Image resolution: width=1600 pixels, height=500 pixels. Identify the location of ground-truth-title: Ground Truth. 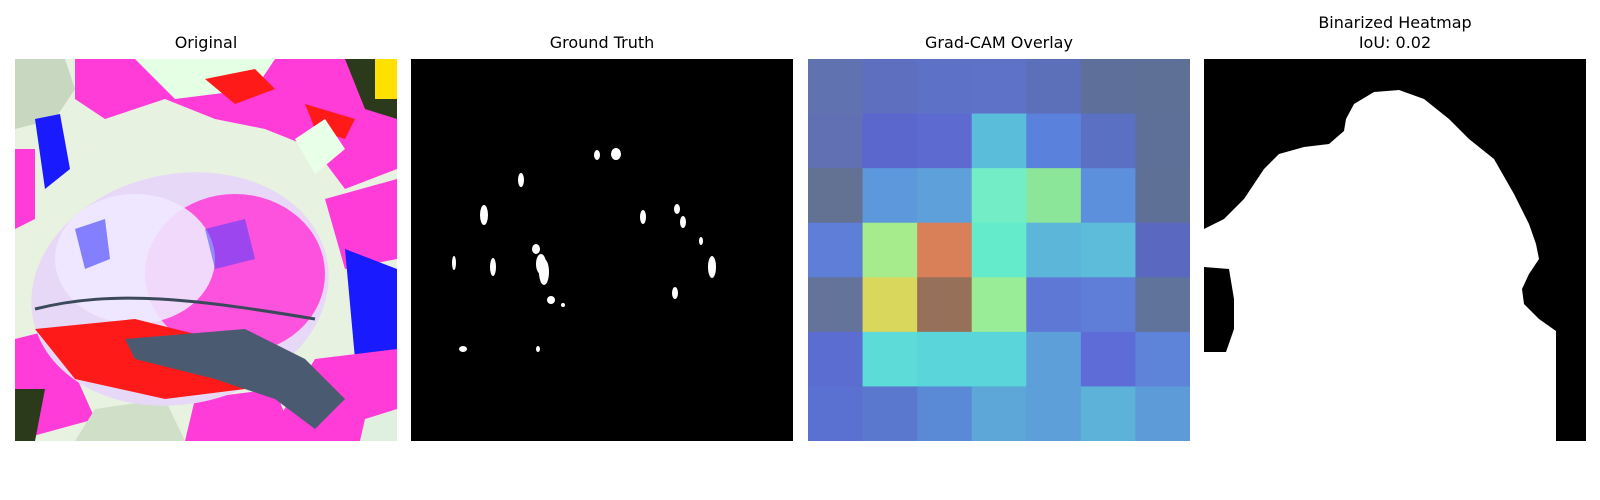
(602, 42).